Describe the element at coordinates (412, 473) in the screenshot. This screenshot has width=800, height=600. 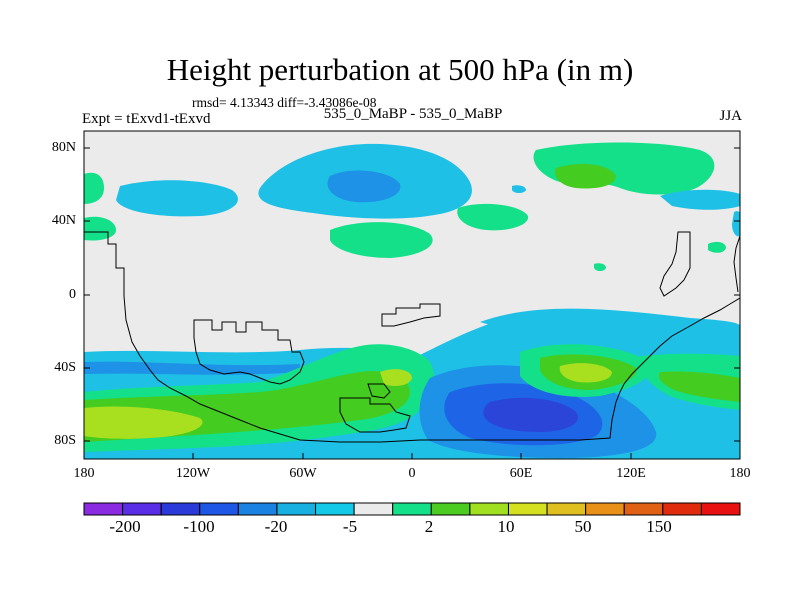
I see `lon-tick-0: 0` at that location.